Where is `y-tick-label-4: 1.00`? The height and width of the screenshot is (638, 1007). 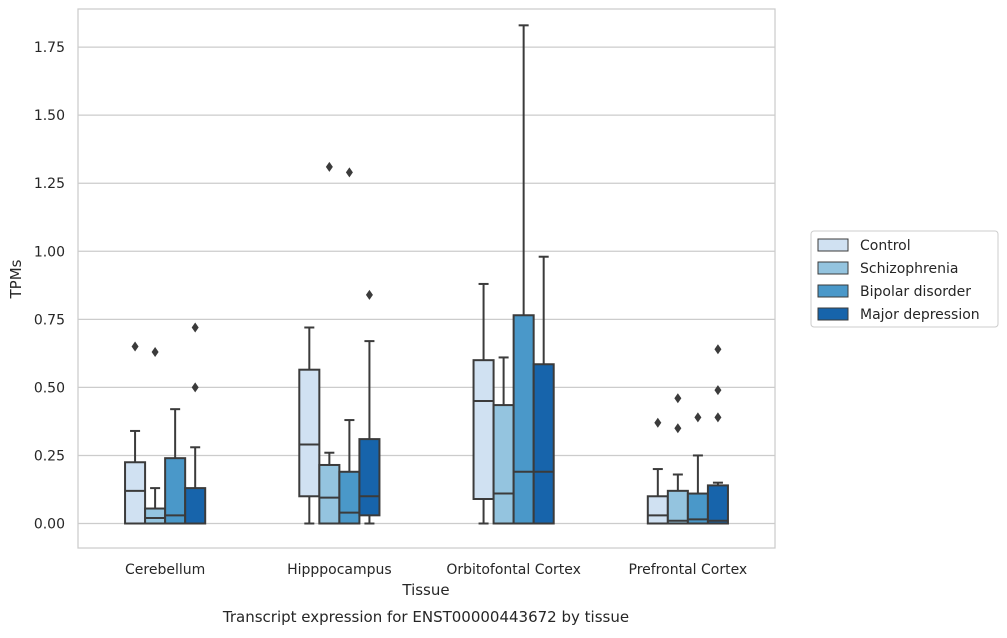 y-tick-label-4: 1.00 is located at coordinates (49, 252).